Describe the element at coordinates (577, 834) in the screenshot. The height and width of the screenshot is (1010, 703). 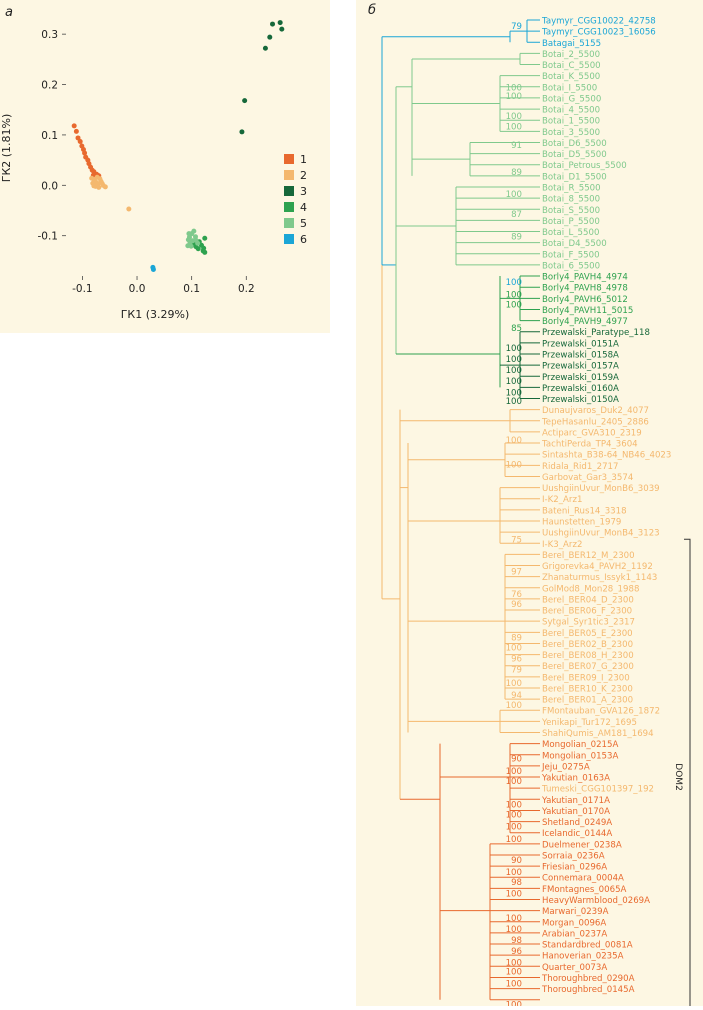
I see `leaf-label: Icelandic_0144A` at that location.